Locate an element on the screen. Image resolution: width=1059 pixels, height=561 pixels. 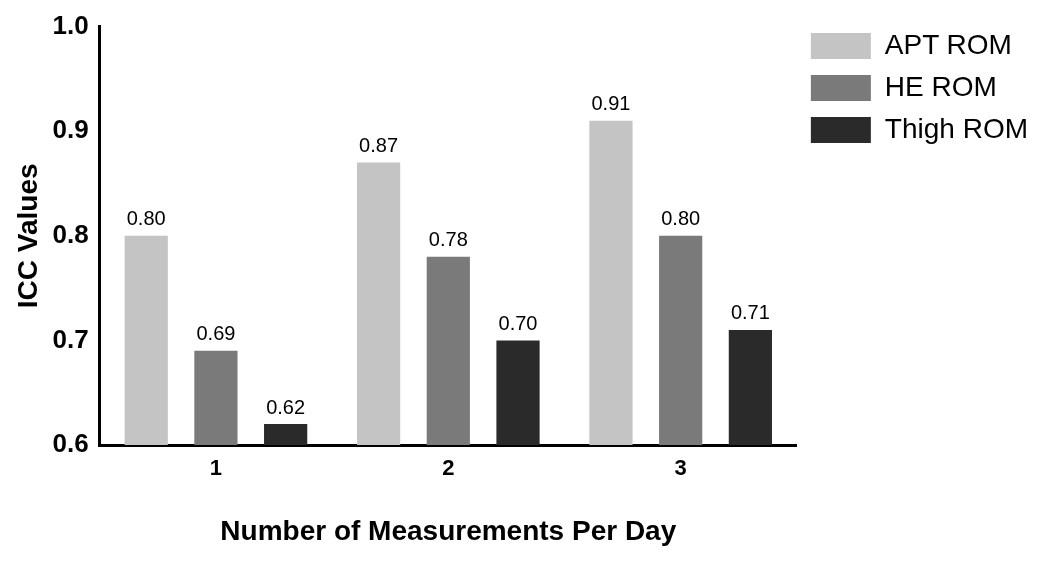
data-label: 0.62 is located at coordinates (286, 406).